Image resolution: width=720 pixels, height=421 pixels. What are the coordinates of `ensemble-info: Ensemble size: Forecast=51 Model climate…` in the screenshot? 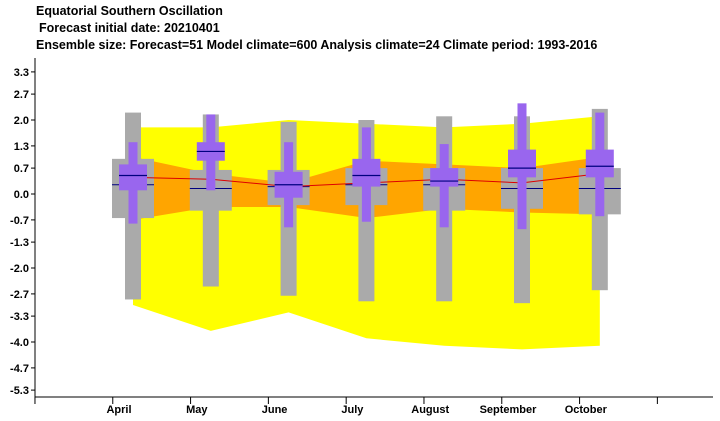 It's located at (317, 45).